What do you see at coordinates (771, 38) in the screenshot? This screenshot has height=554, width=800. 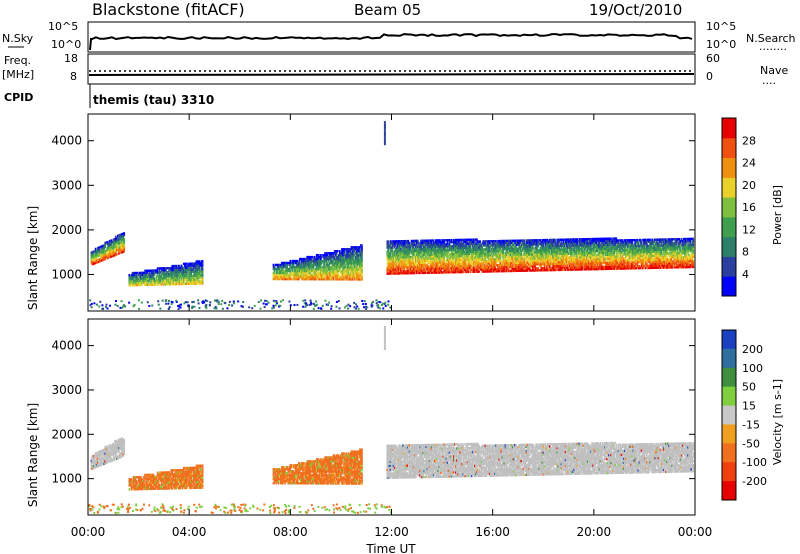 I see `noise-right-label: N.Search` at bounding box center [771, 38].